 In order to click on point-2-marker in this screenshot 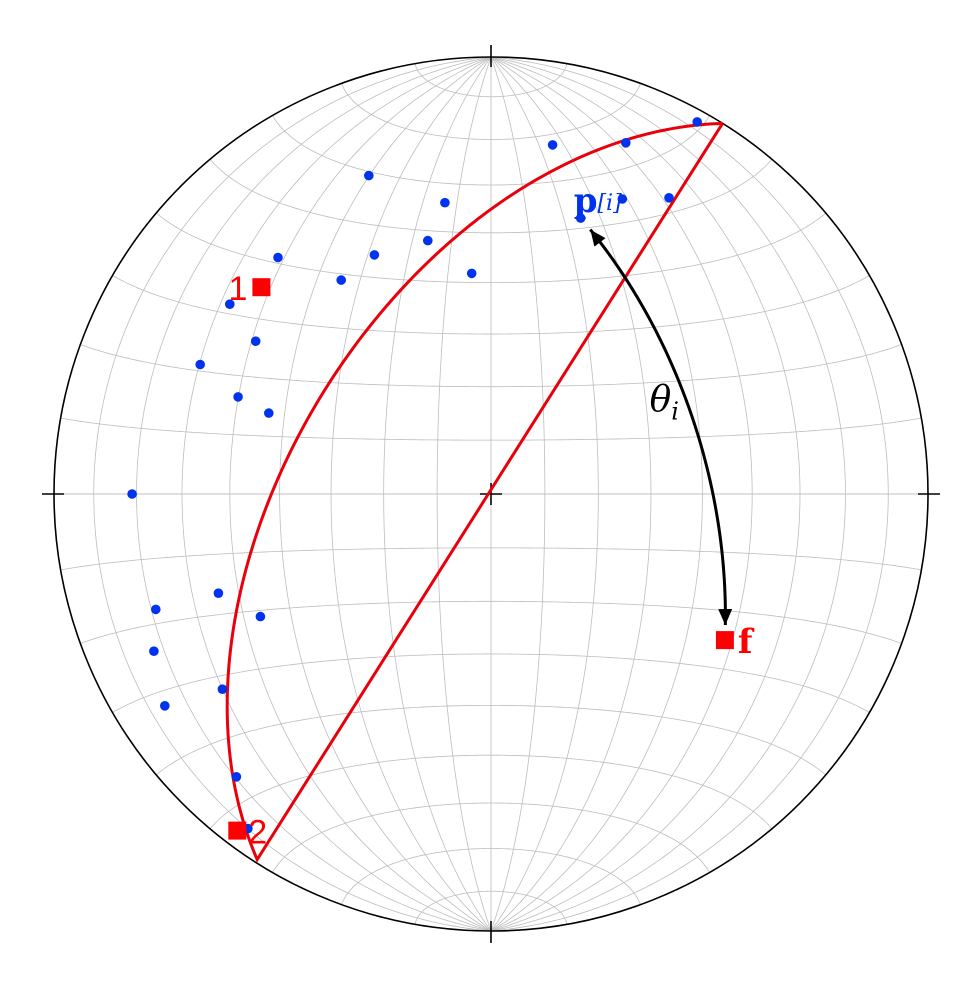, I will do `click(237, 830)`.